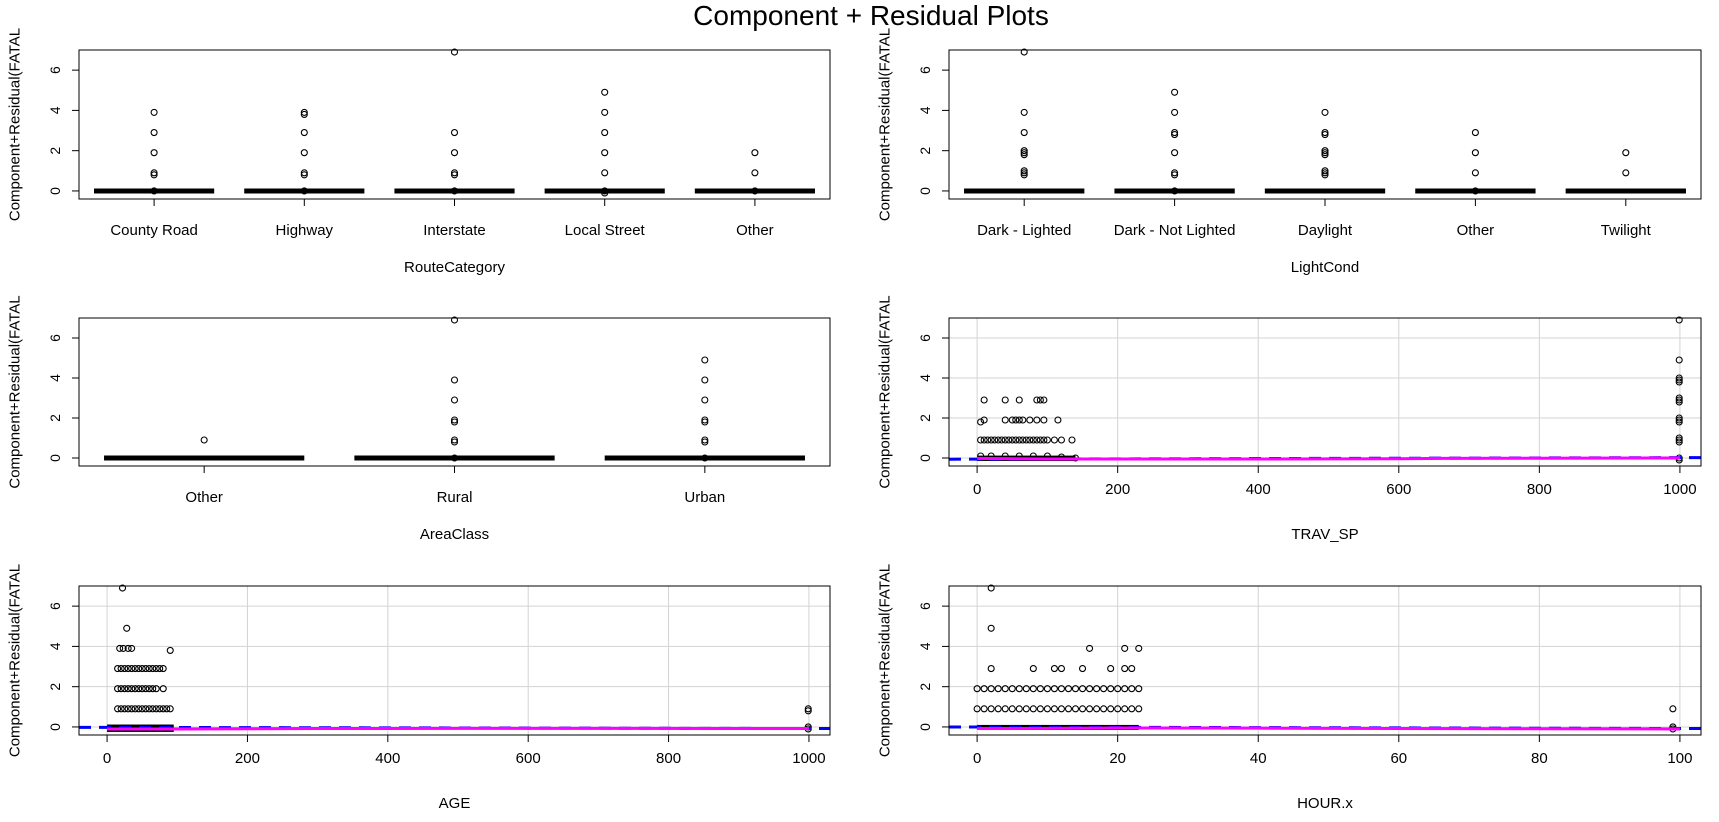 This screenshot has width=1719, height=822. Describe the element at coordinates (387, 758) in the screenshot. I see `x-tick-label-2: 400` at that location.